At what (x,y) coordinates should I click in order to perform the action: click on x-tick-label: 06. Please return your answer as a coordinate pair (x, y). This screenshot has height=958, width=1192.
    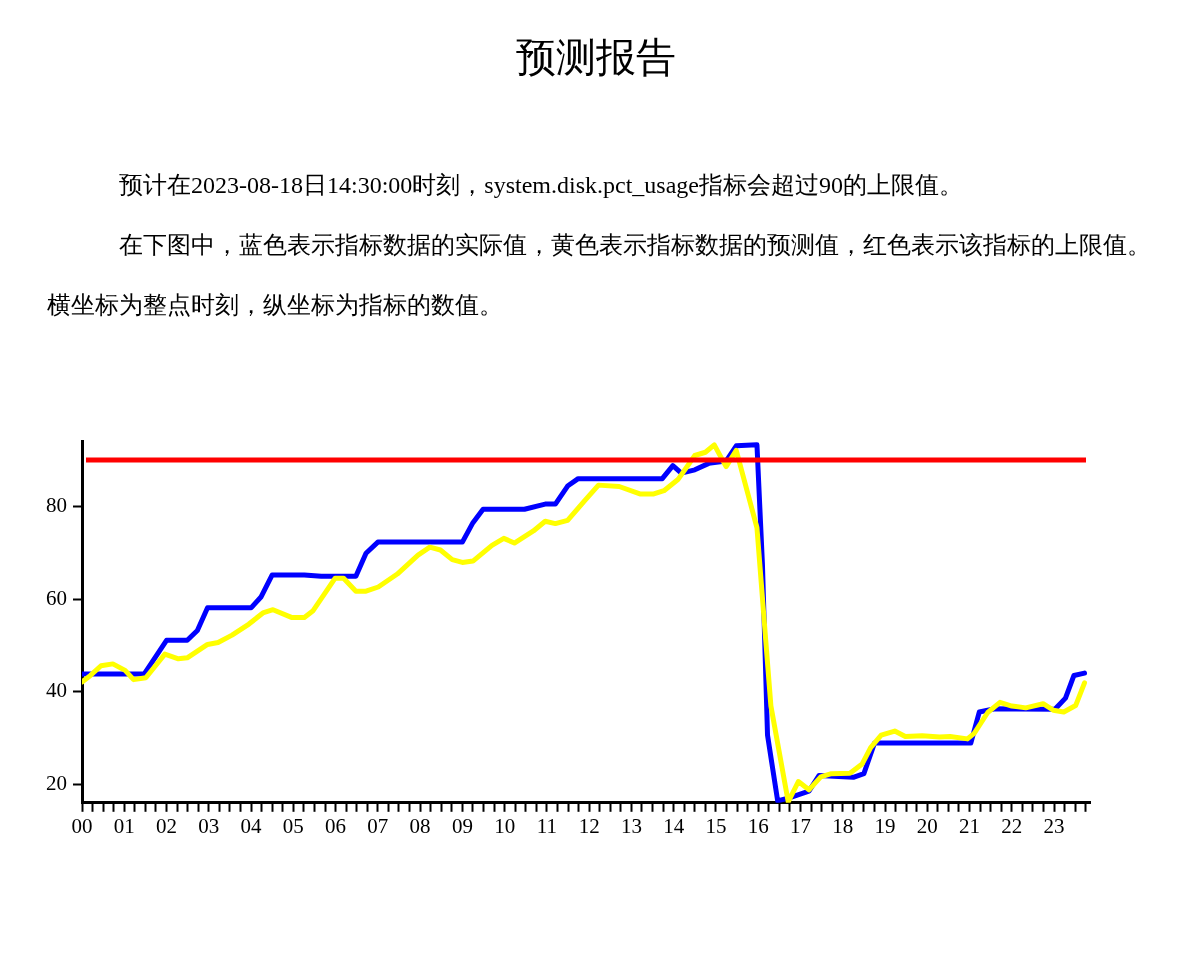
    Looking at the image, I should click on (336, 825).